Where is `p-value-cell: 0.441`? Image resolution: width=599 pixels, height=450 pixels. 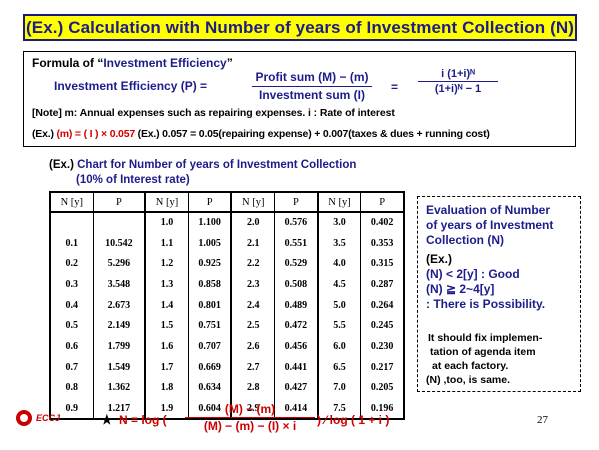
p-value-cell: 0.441 is located at coordinates (296, 367).